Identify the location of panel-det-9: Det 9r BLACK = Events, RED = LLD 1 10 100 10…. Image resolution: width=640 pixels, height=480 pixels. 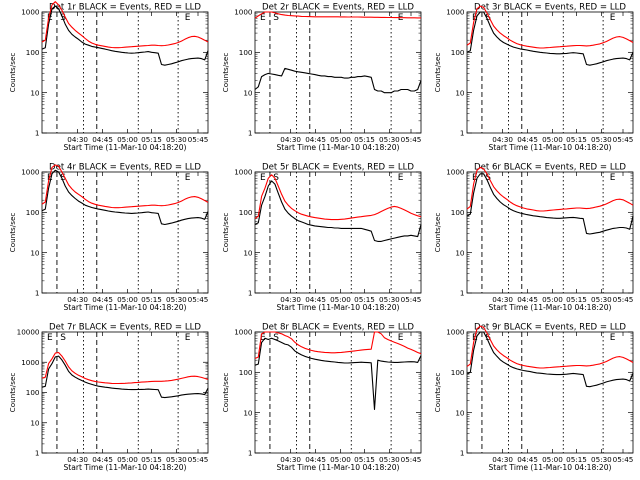
(533, 397).